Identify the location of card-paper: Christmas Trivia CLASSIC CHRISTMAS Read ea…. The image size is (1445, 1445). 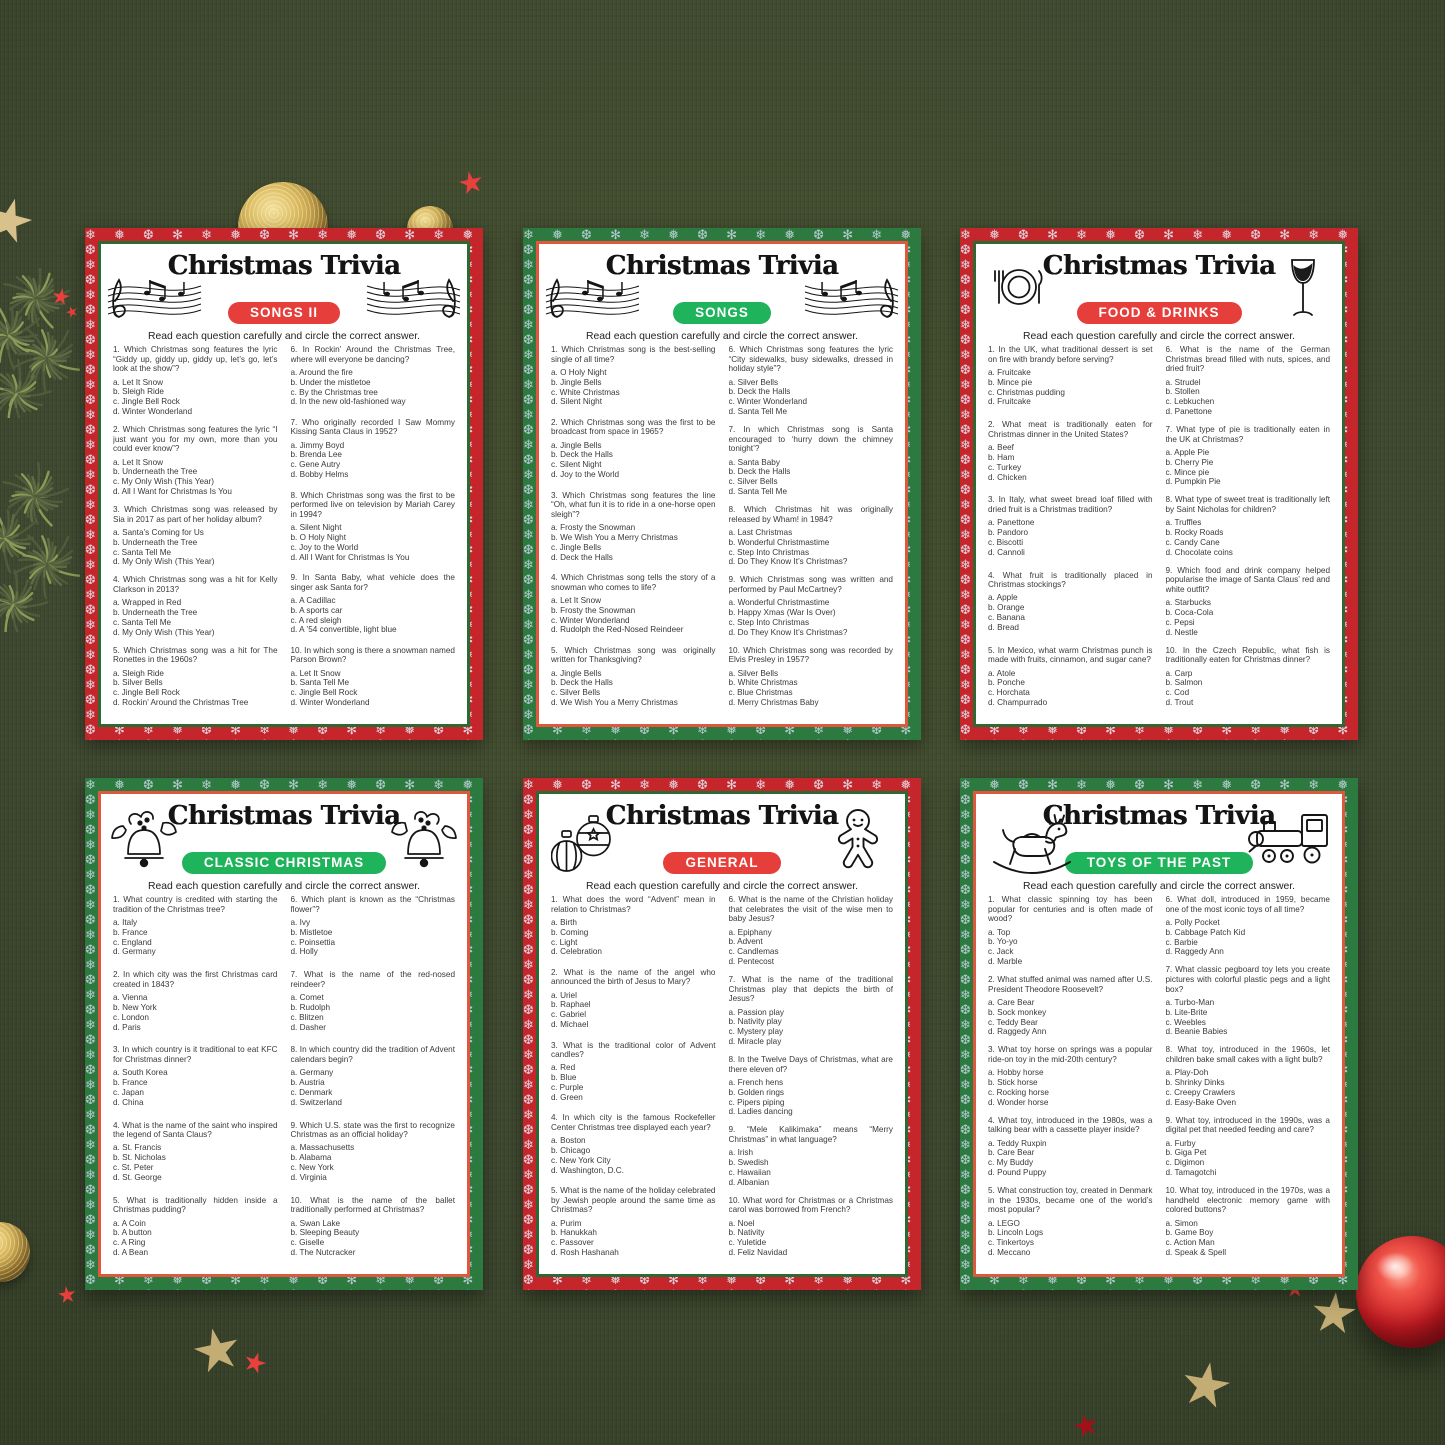
(284, 1034).